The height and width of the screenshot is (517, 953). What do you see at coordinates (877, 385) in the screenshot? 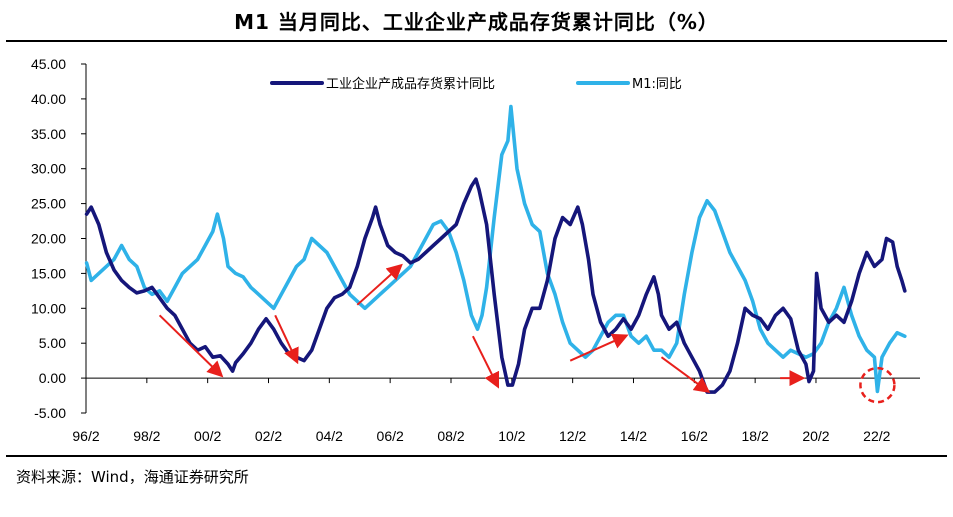
I see `highlight-circle` at bounding box center [877, 385].